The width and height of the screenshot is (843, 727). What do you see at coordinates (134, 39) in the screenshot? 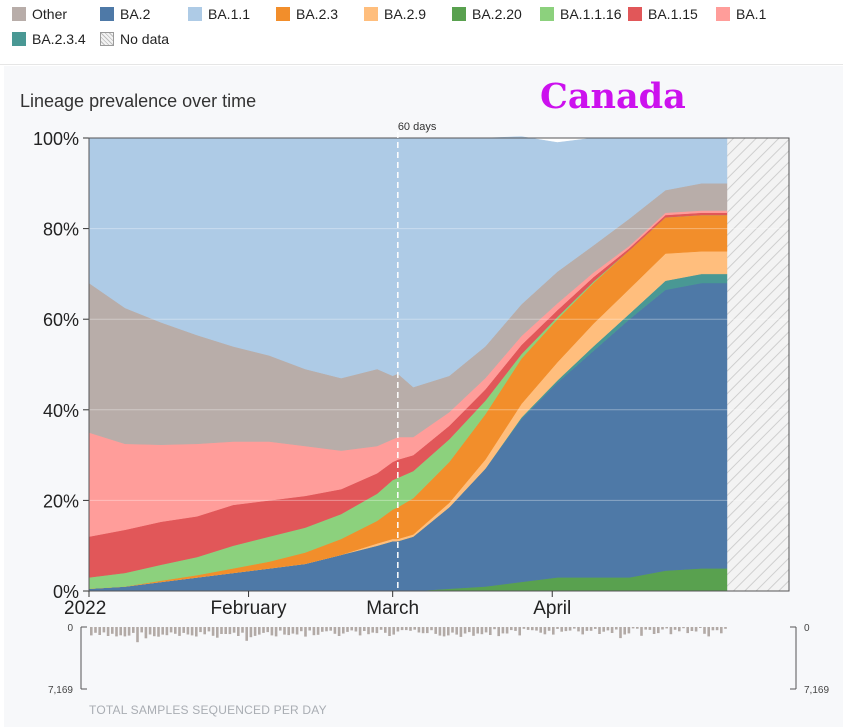
I see `legend-item: No data` at bounding box center [134, 39].